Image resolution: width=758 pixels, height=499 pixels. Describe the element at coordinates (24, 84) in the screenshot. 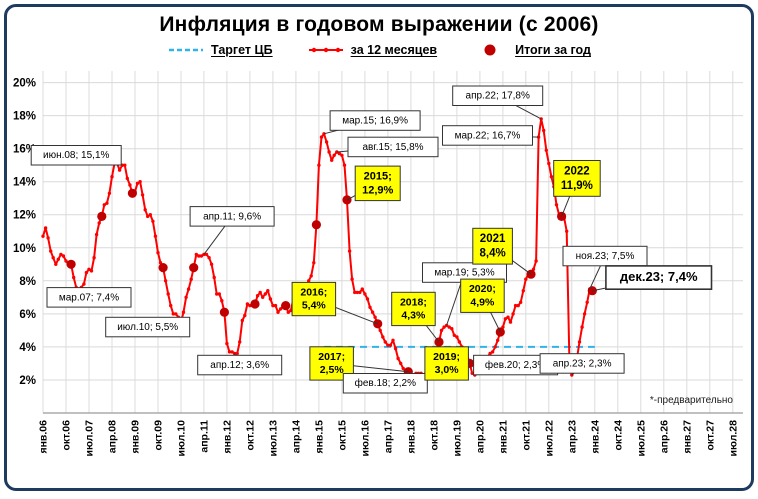

I see `svg-text: 20%` at that location.